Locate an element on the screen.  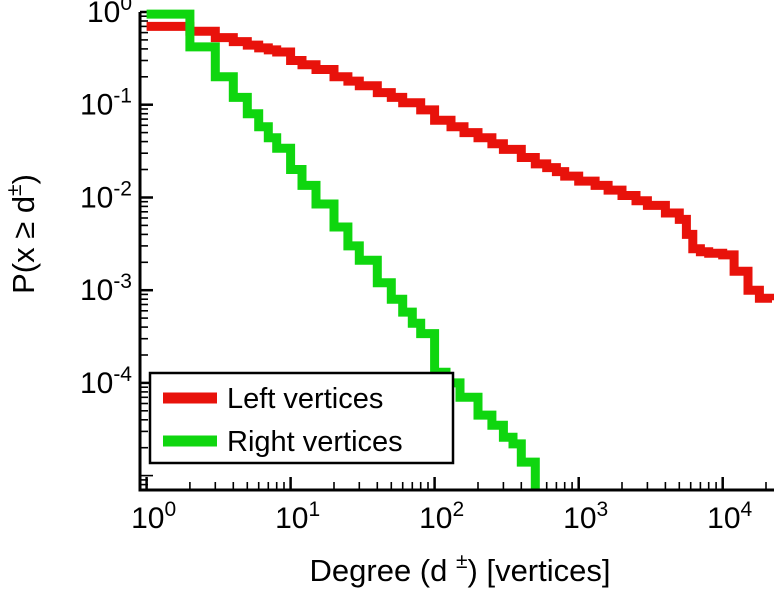
x-axis-label-text2: ) [vertices] is located at coordinates (539, 570).